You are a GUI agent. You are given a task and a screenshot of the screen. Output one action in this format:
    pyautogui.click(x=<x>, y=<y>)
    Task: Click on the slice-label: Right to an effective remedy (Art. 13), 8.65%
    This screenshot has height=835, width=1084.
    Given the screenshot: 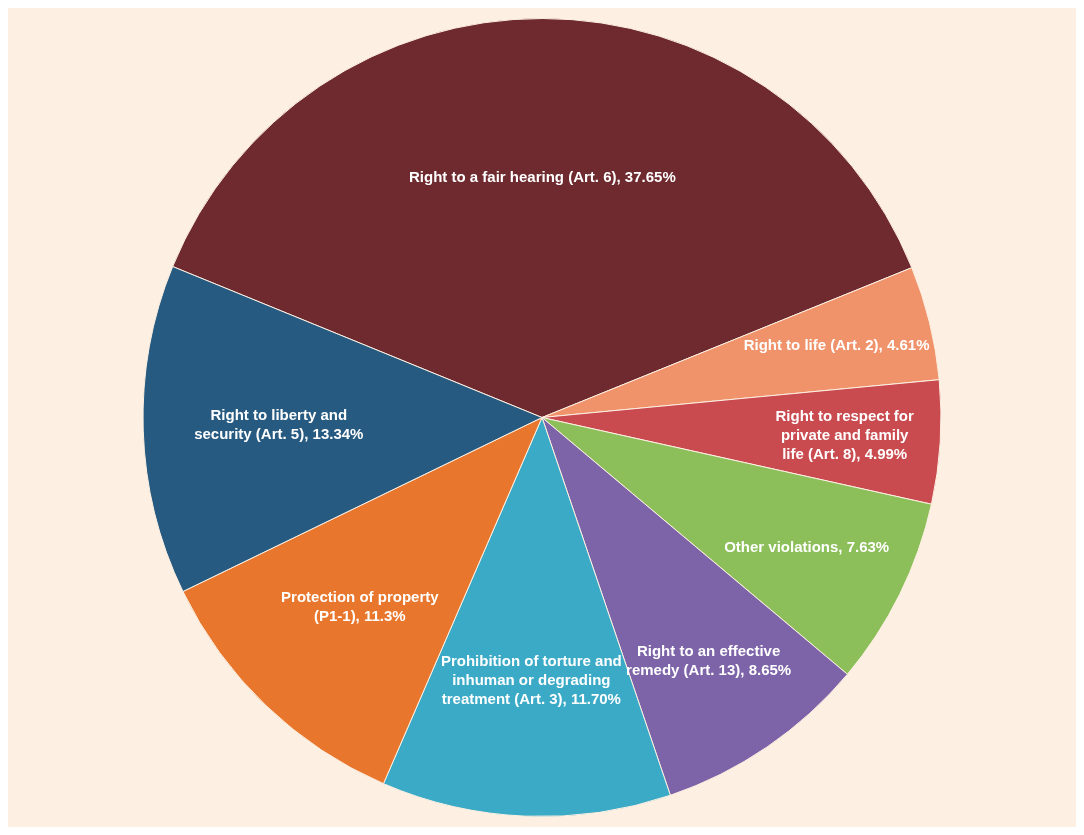 What is the action you would take?
    pyautogui.click(x=709, y=659)
    